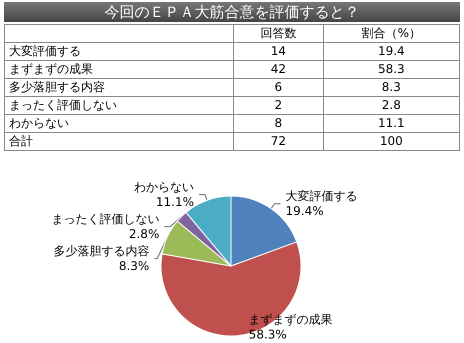 This screenshot has width=464, height=343. Describe the element at coordinates (279, 141) in the screenshot. I see `data-label: 72` at that location.